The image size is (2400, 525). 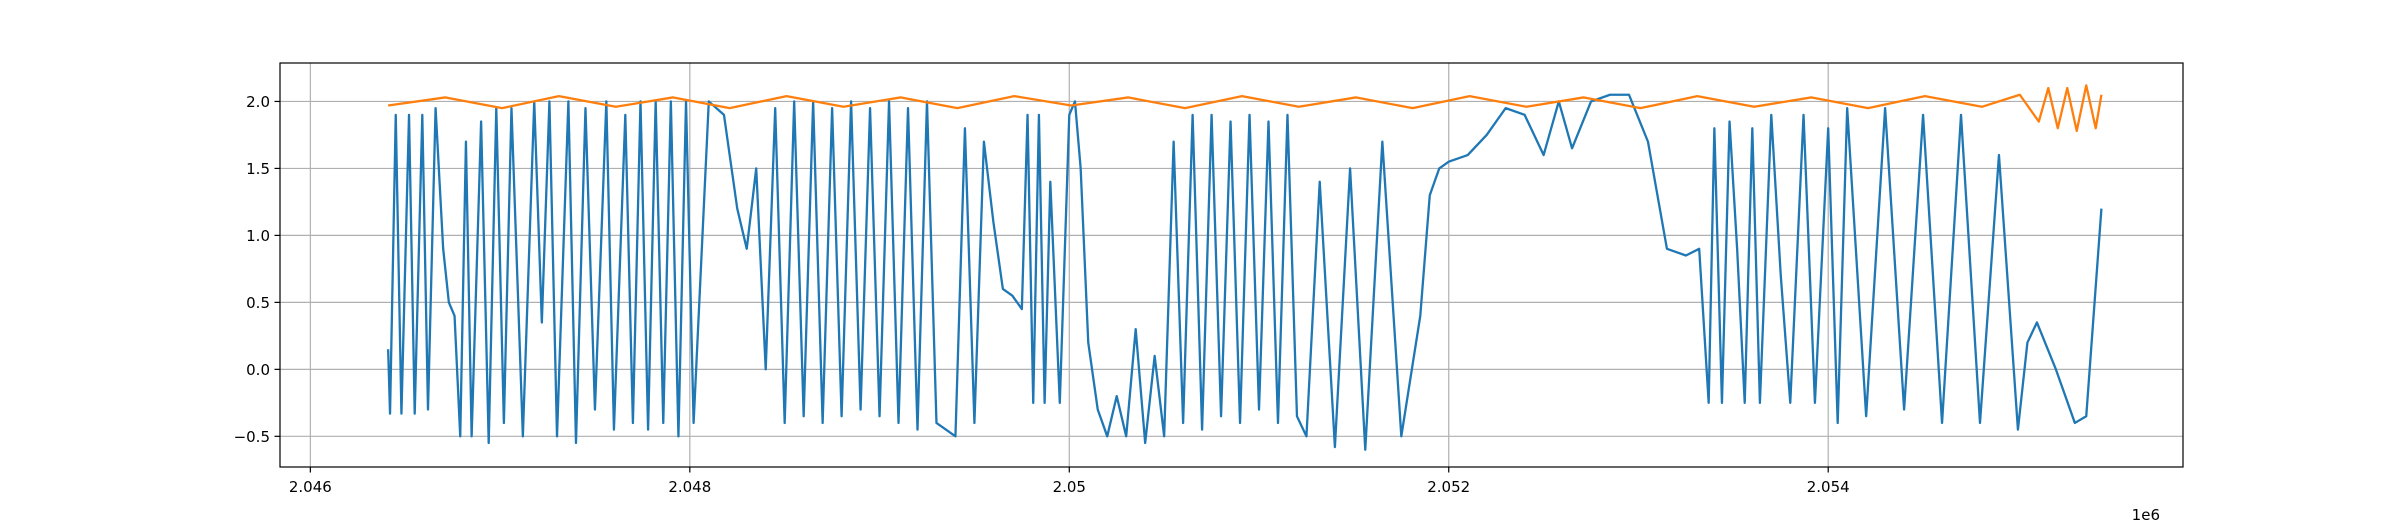 I want to click on x-tick-label: 2.05, so click(x=1069, y=487).